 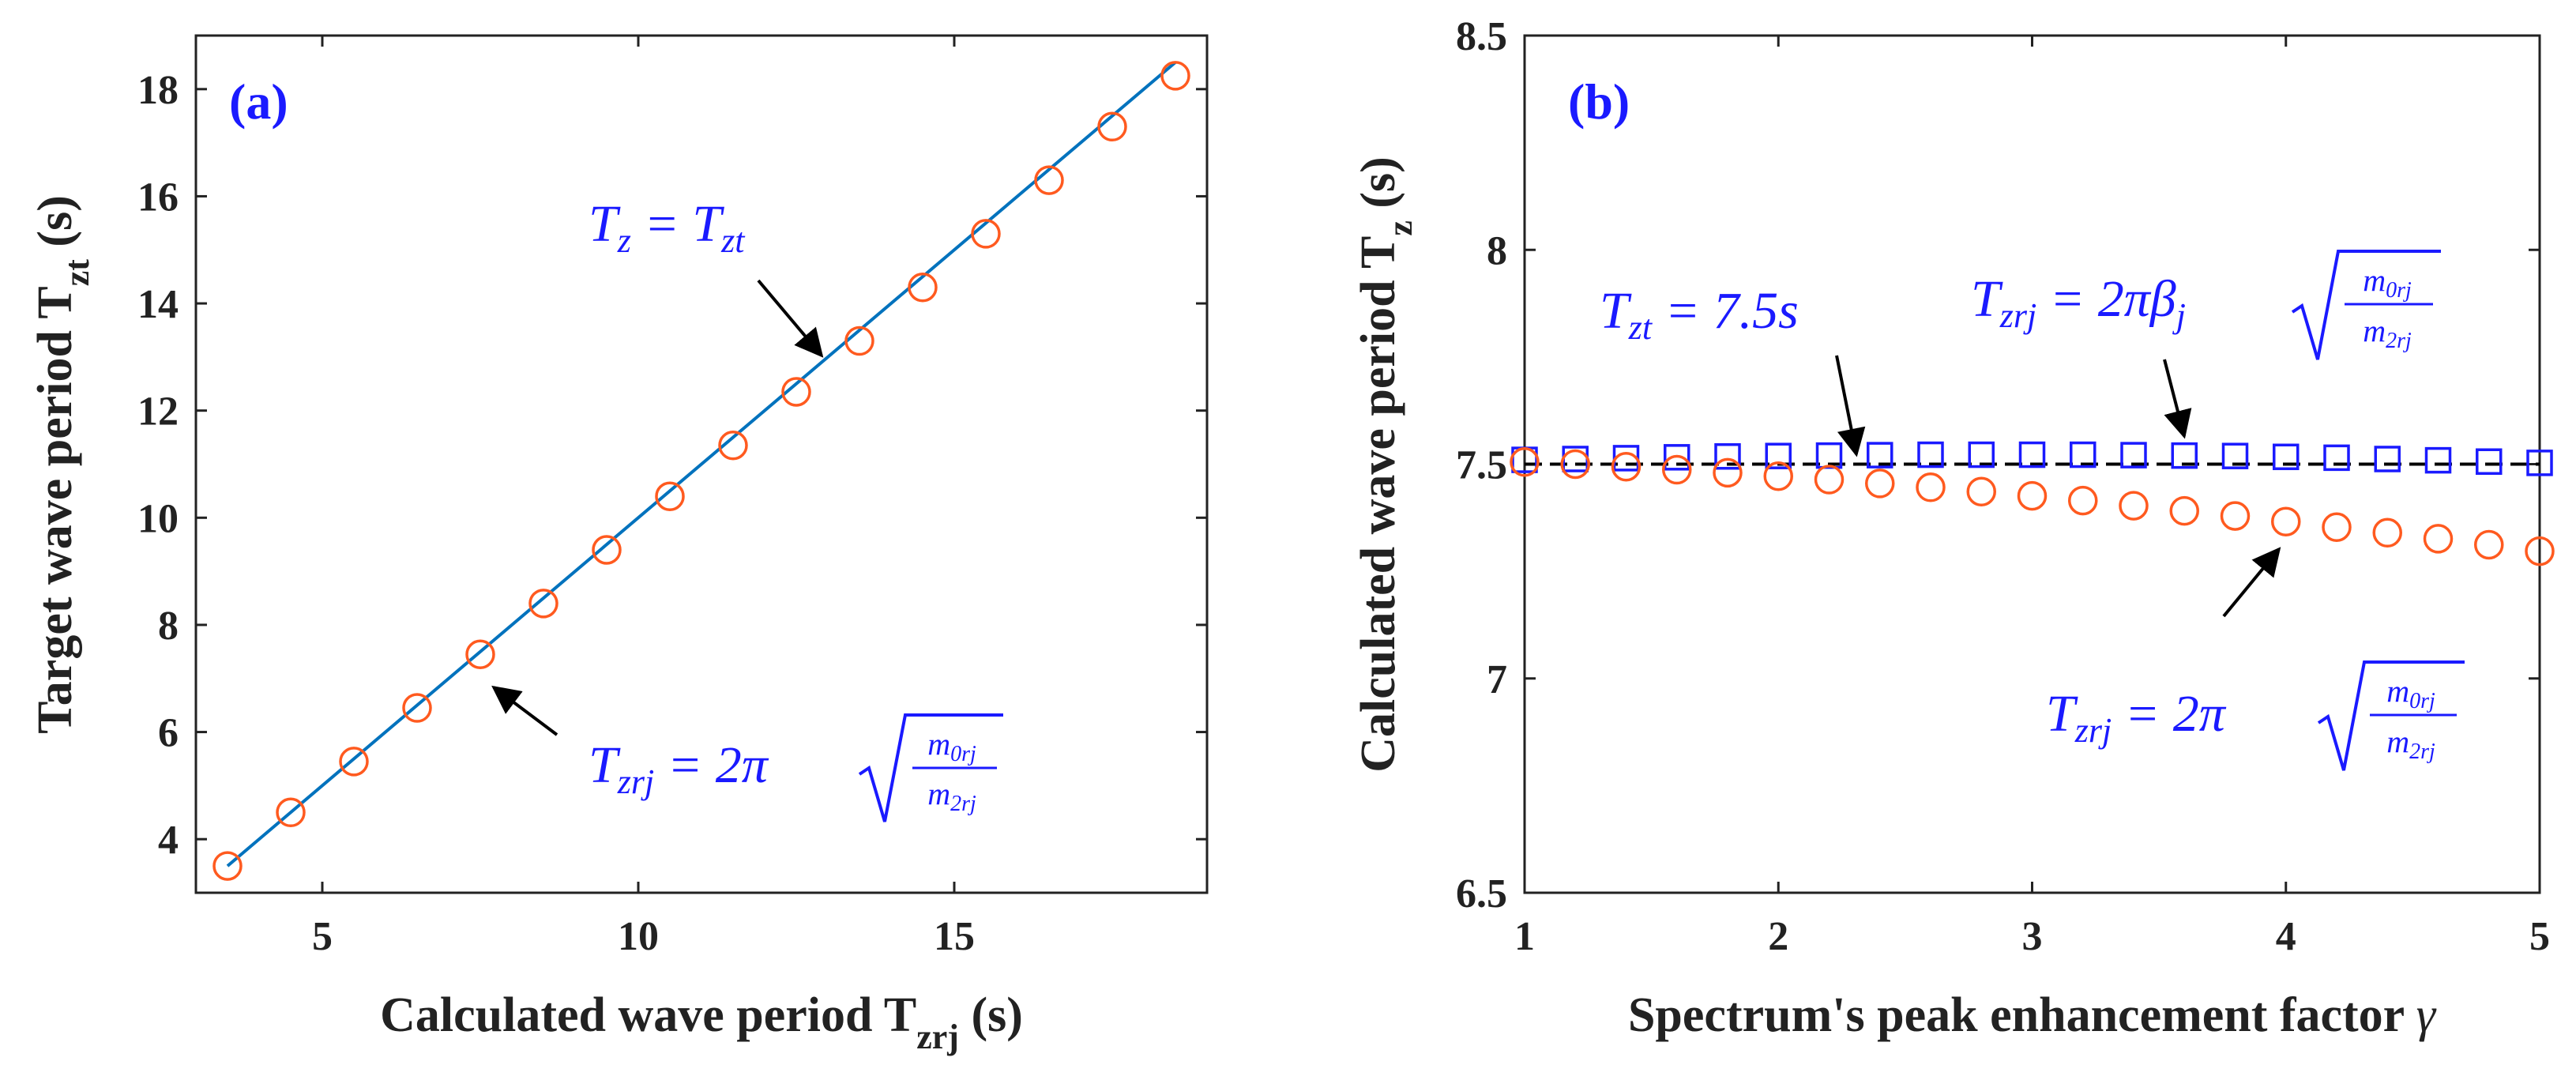 I want to click on y-tick-label: 6, so click(x=168, y=733).